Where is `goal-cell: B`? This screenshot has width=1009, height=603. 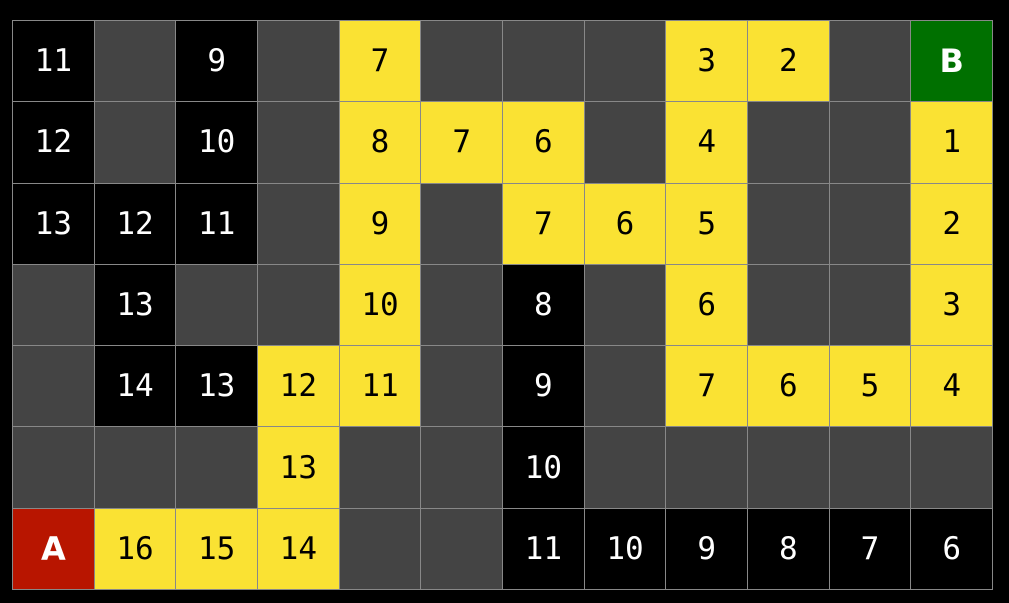 goal-cell: B is located at coordinates (951, 61).